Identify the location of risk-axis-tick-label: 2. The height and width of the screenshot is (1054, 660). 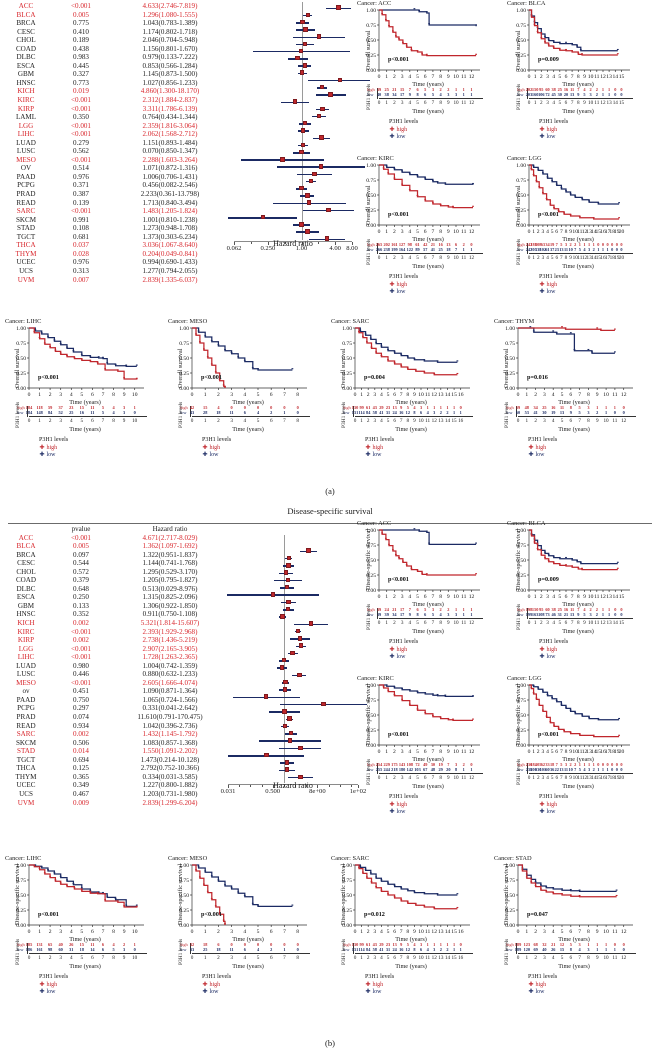
(50, 958).